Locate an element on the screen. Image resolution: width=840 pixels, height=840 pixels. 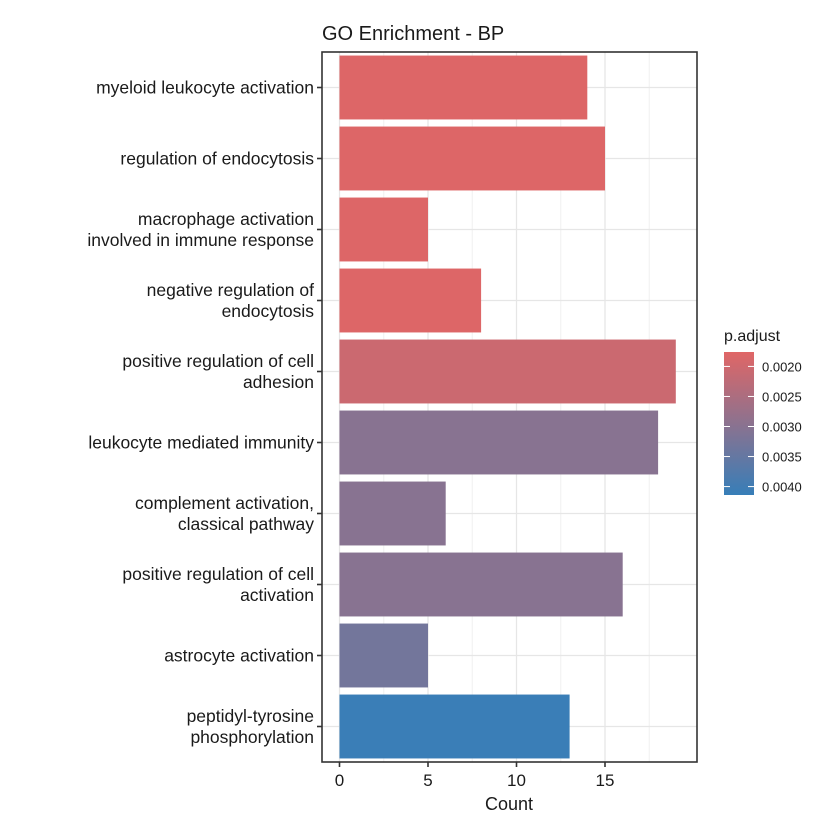
legend-tick-label: 0.0025 is located at coordinates (782, 396).